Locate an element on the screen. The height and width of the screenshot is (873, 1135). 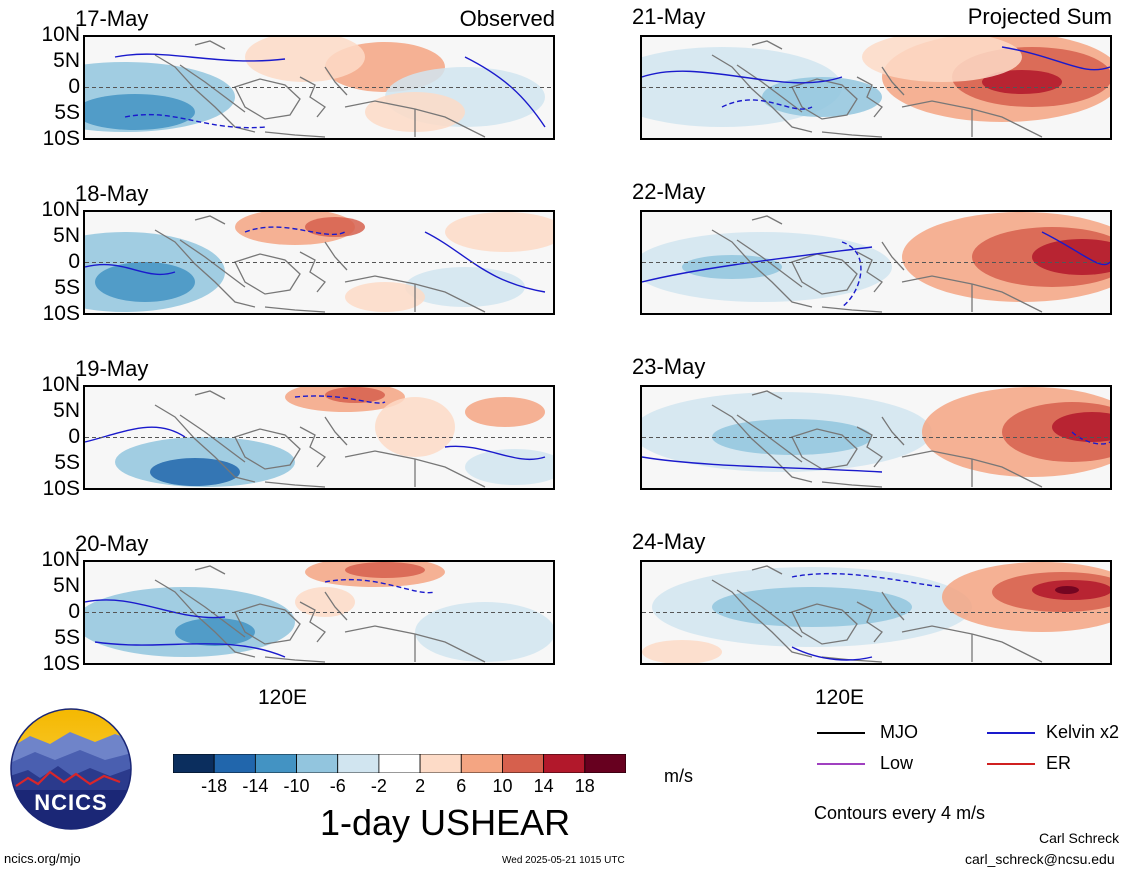
ncics-logo-text: NCICS is located at coordinates (71, 802).